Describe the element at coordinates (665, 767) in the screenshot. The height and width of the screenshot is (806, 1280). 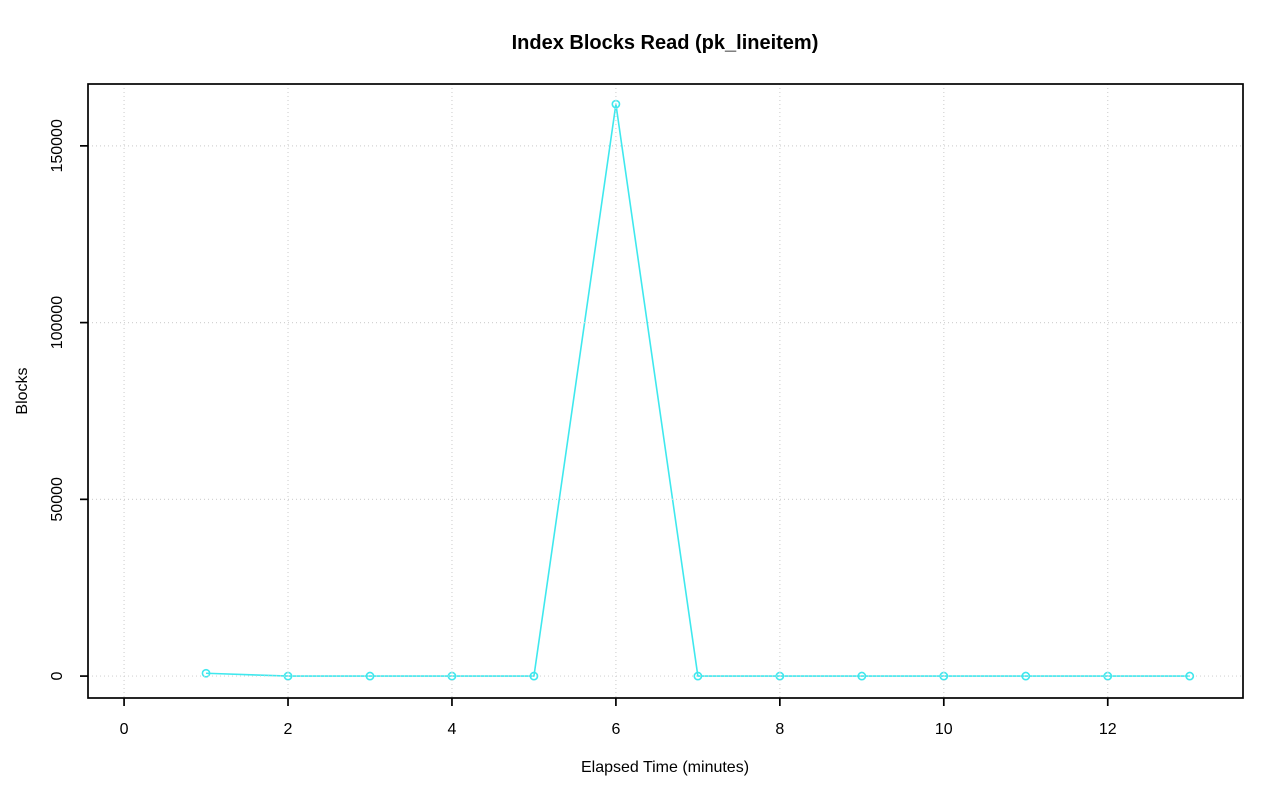
I see `x-axis-title: Elapsed Time (minutes)` at that location.